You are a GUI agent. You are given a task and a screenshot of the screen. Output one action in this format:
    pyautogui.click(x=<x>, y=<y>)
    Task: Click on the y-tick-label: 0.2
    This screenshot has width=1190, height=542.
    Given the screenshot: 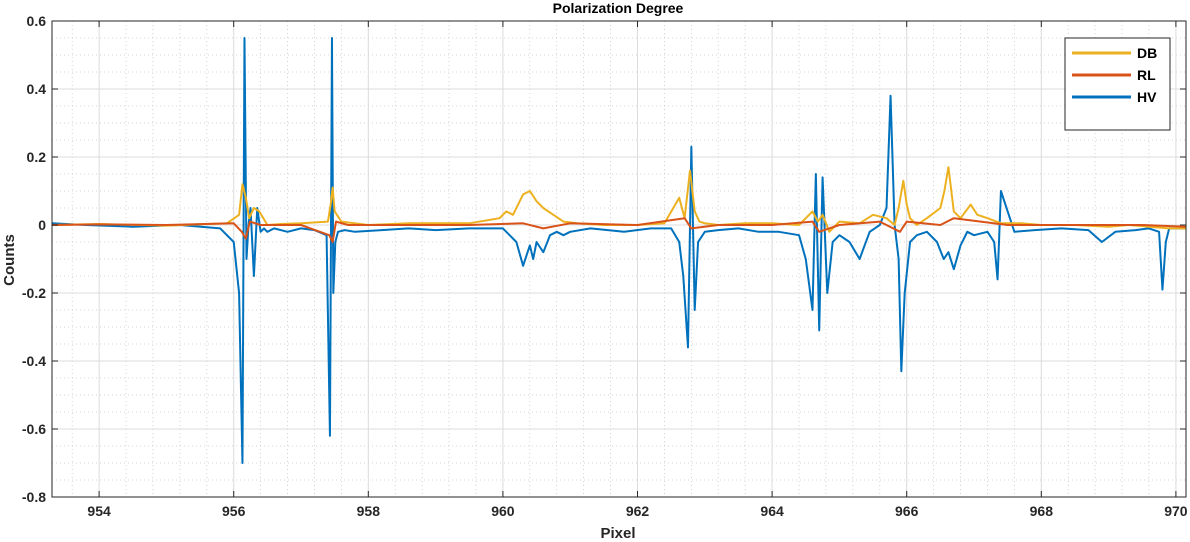 What is the action you would take?
    pyautogui.click(x=37, y=157)
    